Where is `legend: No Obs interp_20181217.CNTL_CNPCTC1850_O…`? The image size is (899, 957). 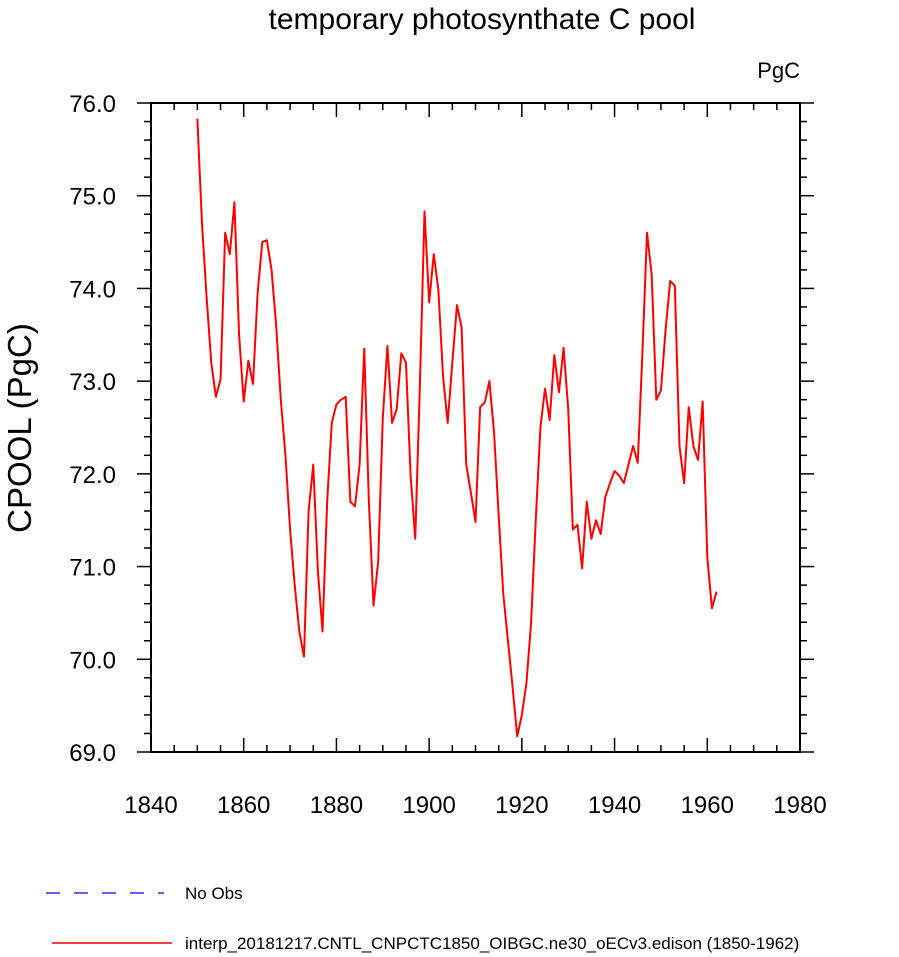 legend: No Obs interp_20181217.CNTL_CNPCTC1850_O… is located at coordinates (422, 918).